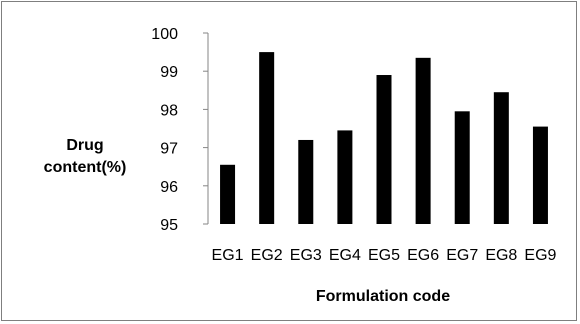 The height and width of the screenshot is (324, 580). I want to click on bar-eg1, so click(228, 194).